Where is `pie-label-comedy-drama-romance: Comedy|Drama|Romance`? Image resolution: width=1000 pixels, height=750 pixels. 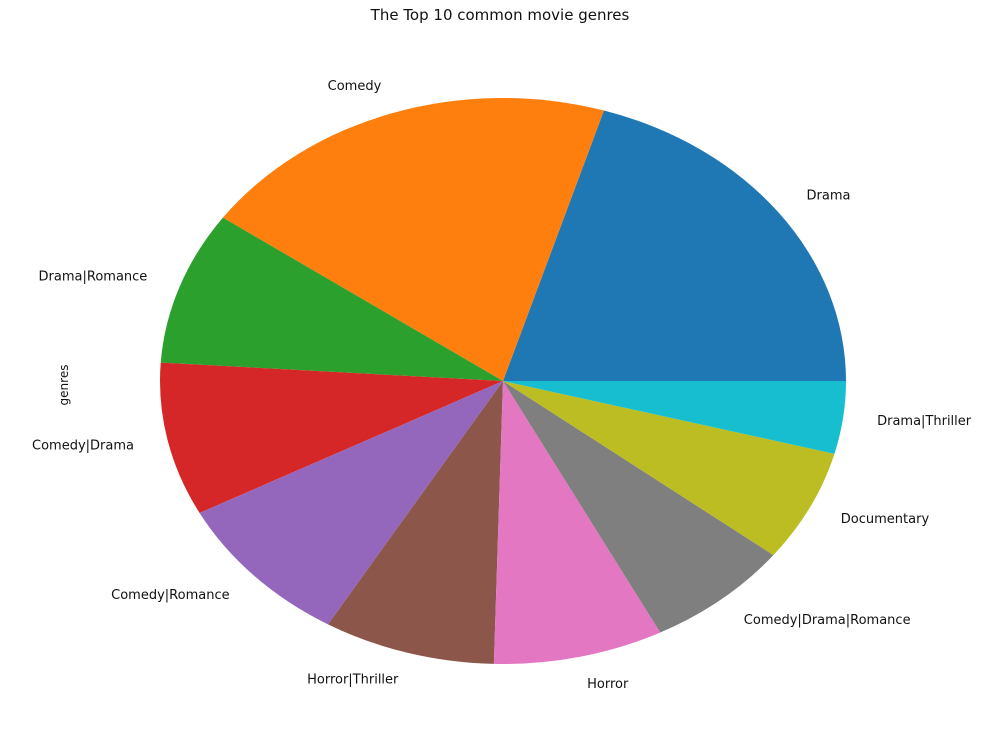 pie-label-comedy-drama-romance: Comedy|Drama|Romance is located at coordinates (827, 620).